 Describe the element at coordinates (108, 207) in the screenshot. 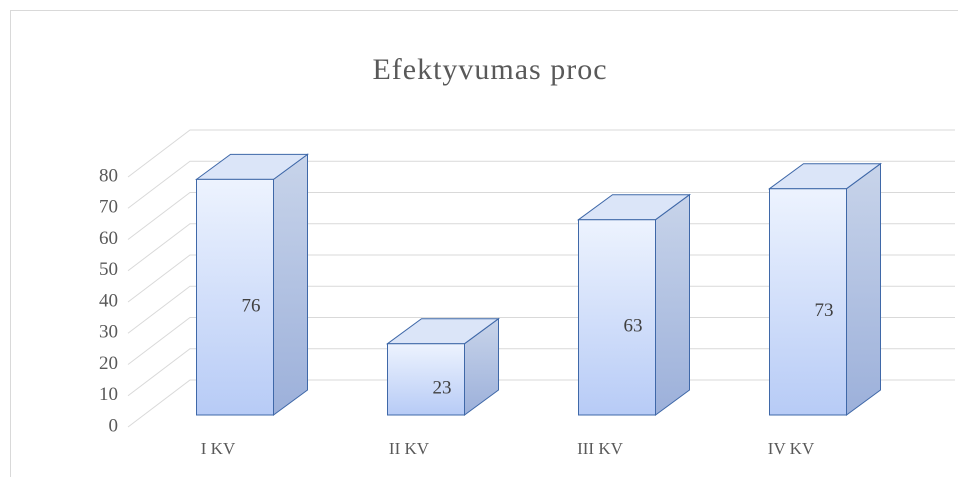

I see `y-tick-label: 70` at that location.